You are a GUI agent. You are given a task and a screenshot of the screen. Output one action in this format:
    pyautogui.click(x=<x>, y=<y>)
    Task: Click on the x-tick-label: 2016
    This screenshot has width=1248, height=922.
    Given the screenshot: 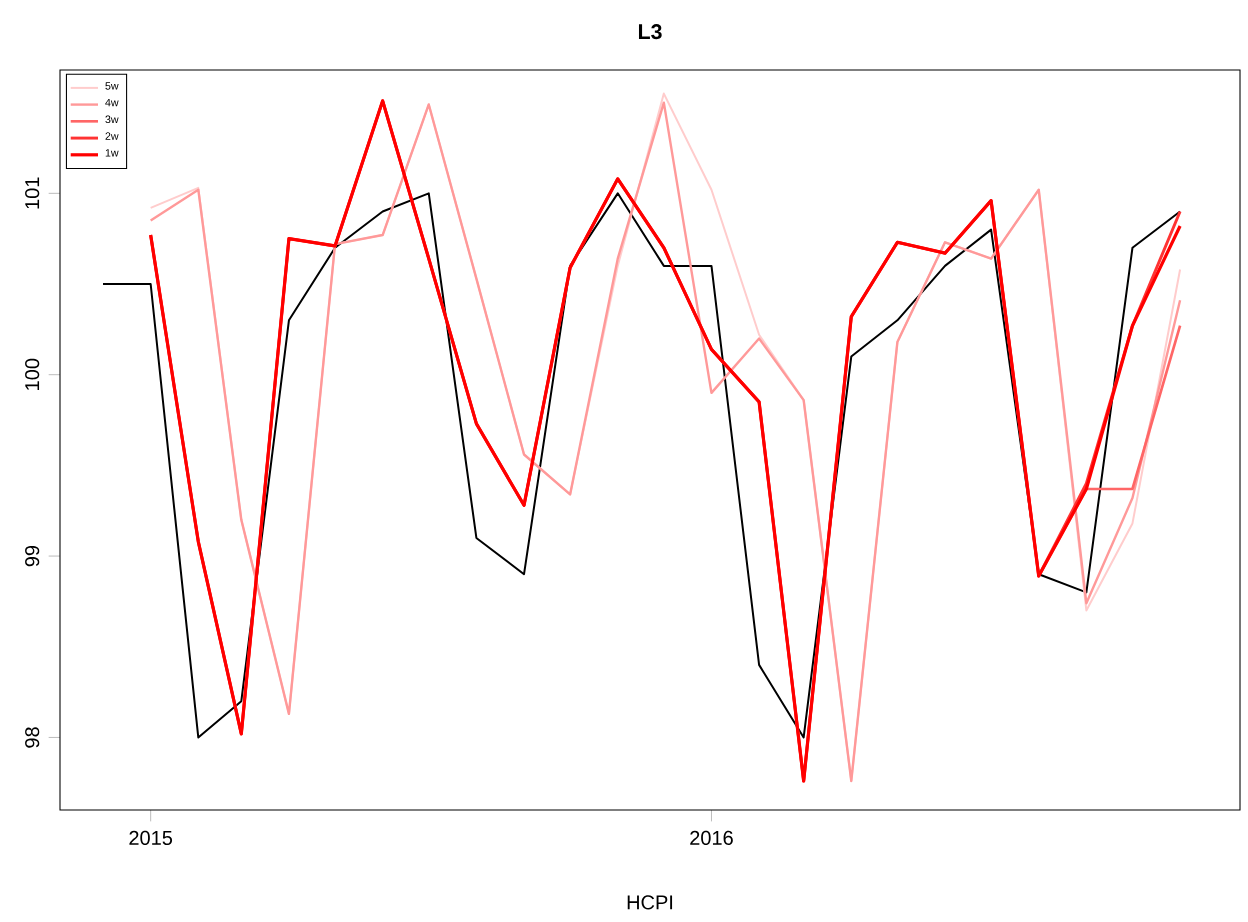 What is the action you would take?
    pyautogui.click(x=711, y=837)
    